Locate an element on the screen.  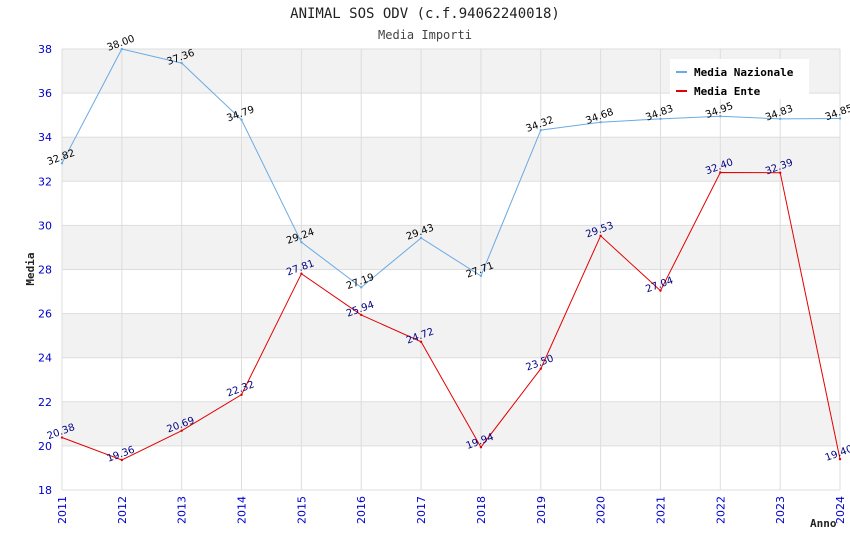
y-axis-title: Media is located at coordinates (30, 268).